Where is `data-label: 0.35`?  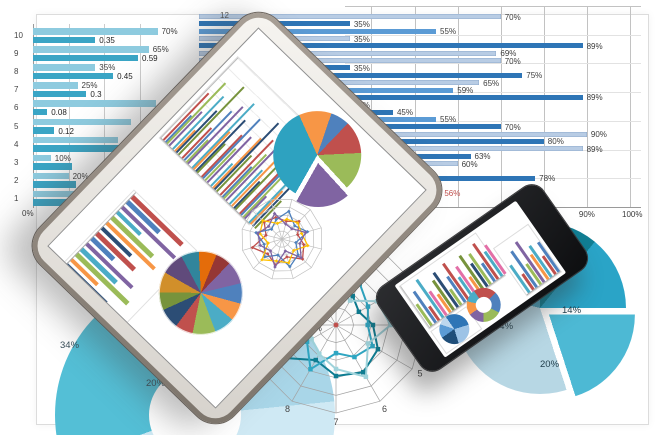 data-label: 0.35 is located at coordinates (107, 40).